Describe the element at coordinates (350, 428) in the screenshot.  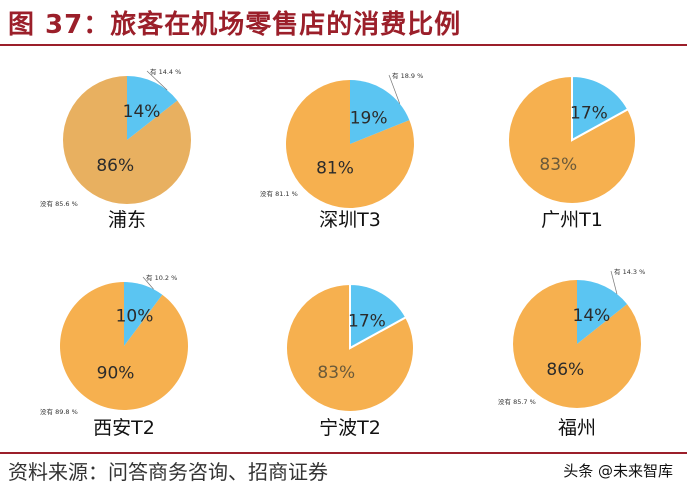
I see `pie-title: 宁波T2` at that location.